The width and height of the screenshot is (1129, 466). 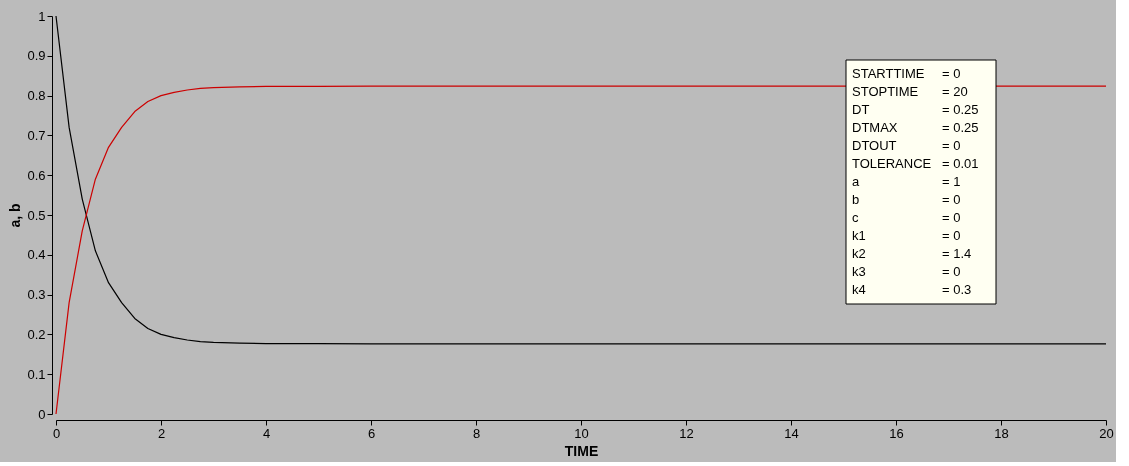 What do you see at coordinates (912, 289) in the screenshot?
I see `text: k4 = 0.3` at bounding box center [912, 289].